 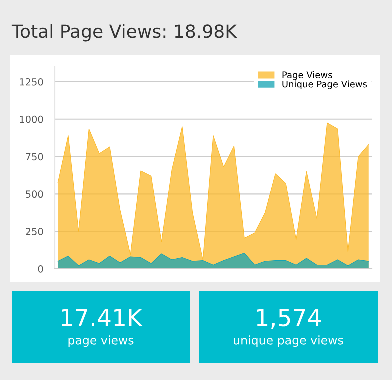 I want to click on legend-label: Unique Page Views, so click(x=325, y=85).